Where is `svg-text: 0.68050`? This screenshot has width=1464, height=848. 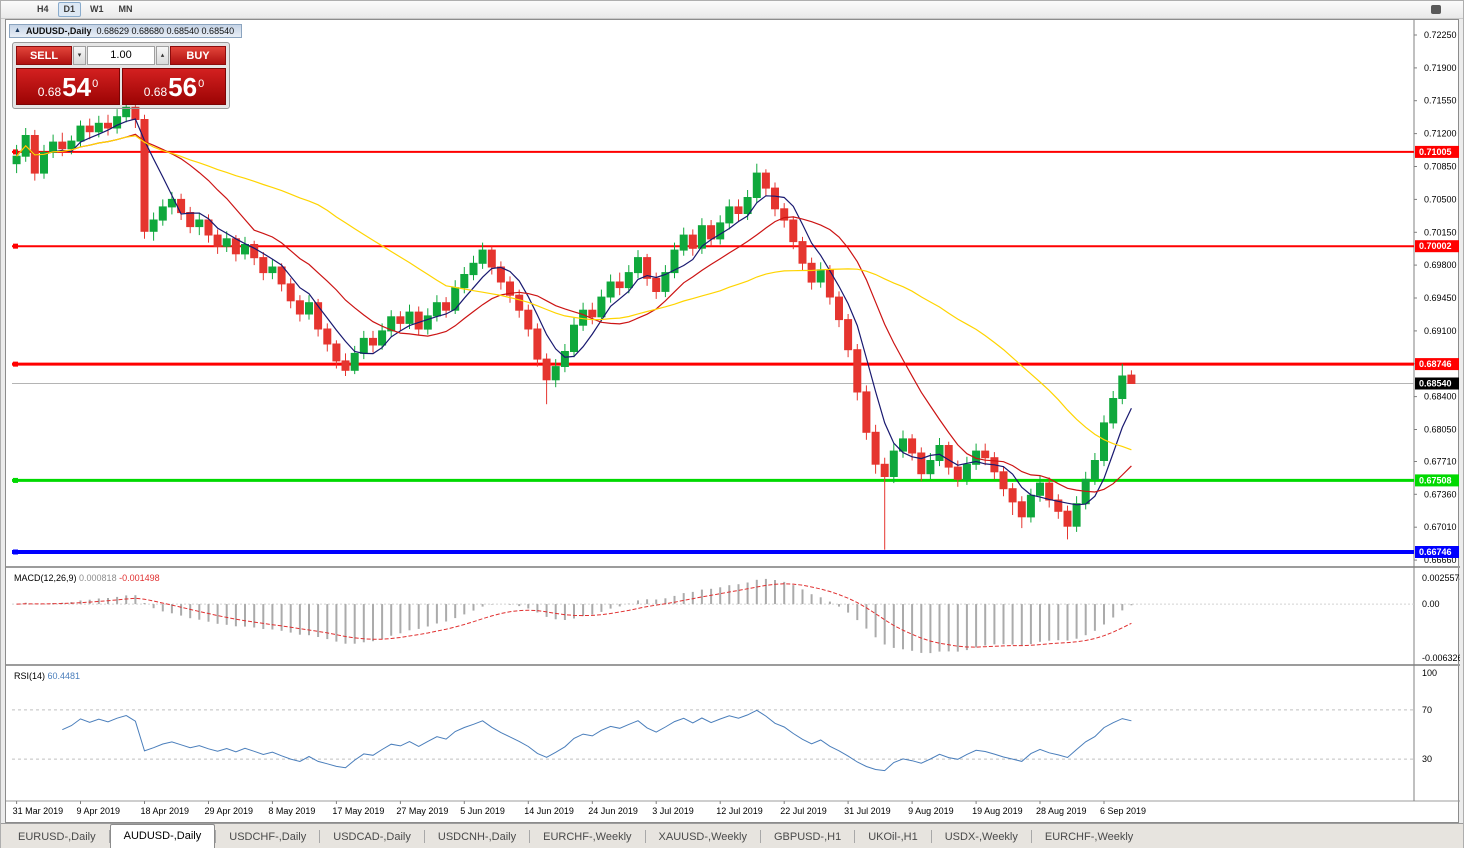
svg-text: 0.68050 is located at coordinates (1440, 430).